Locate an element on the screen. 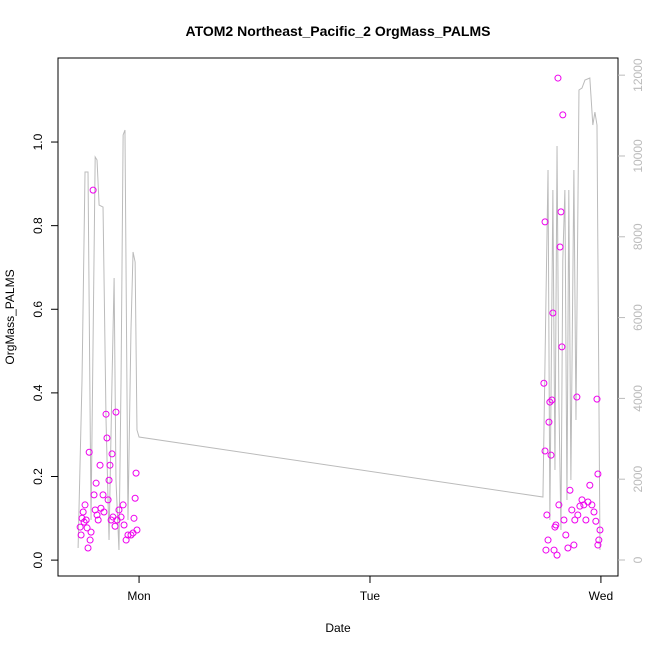 This screenshot has width=650, height=655. y2-tick-label: 6000 is located at coordinates (638, 317).